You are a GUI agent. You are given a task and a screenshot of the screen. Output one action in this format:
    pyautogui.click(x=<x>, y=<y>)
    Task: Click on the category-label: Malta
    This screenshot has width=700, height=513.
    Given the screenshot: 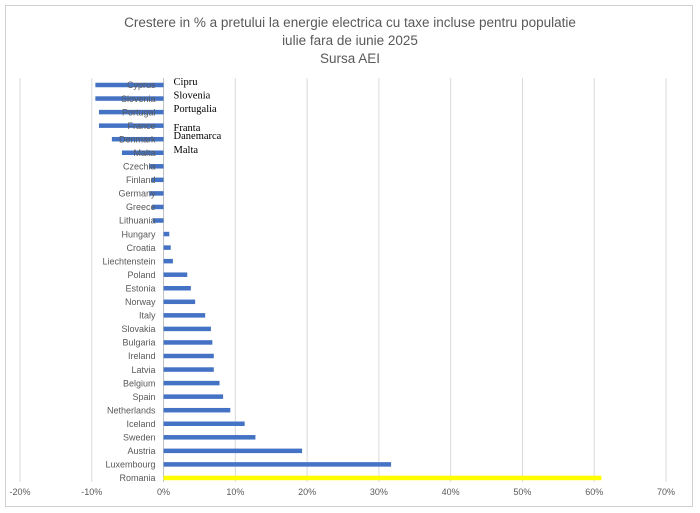 What is the action you would take?
    pyautogui.click(x=145, y=153)
    